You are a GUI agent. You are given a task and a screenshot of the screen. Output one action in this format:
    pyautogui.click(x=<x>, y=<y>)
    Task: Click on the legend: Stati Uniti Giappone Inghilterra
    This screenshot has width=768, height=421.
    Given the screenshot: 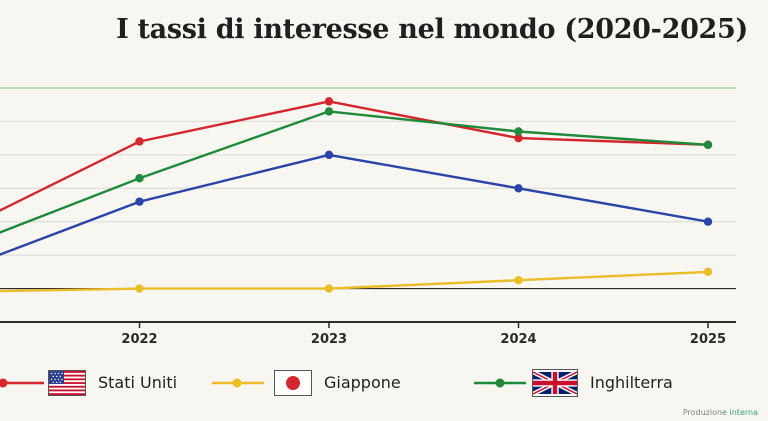 What is the action you would take?
    pyautogui.click(x=384, y=382)
    